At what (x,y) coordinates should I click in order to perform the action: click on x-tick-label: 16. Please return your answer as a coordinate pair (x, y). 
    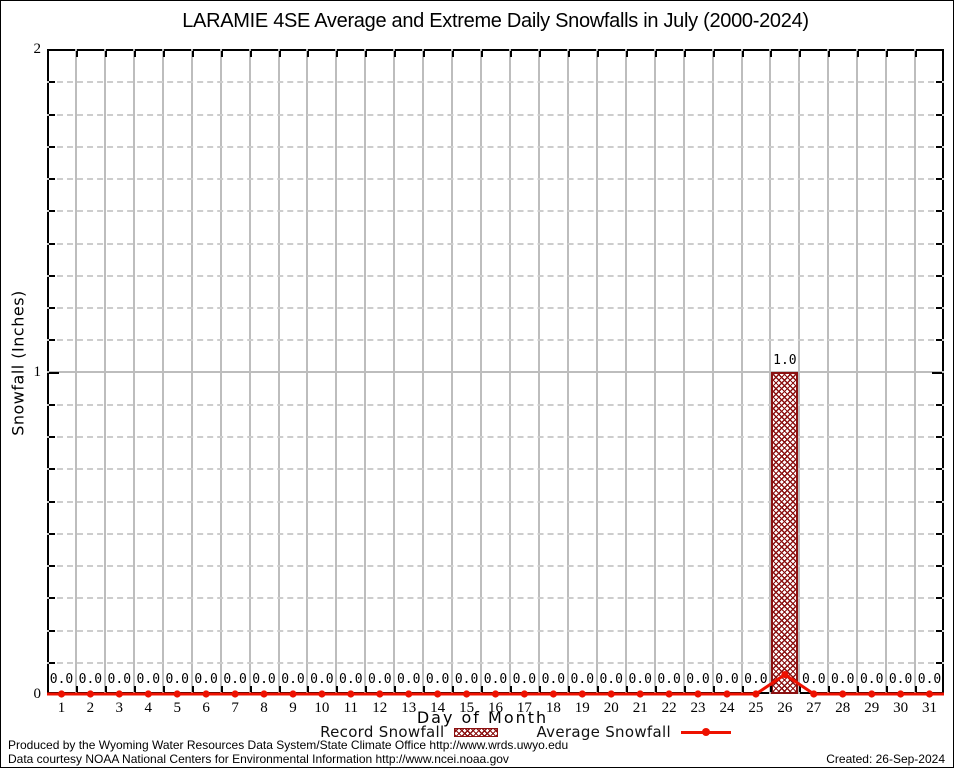
    Looking at the image, I should click on (495, 708).